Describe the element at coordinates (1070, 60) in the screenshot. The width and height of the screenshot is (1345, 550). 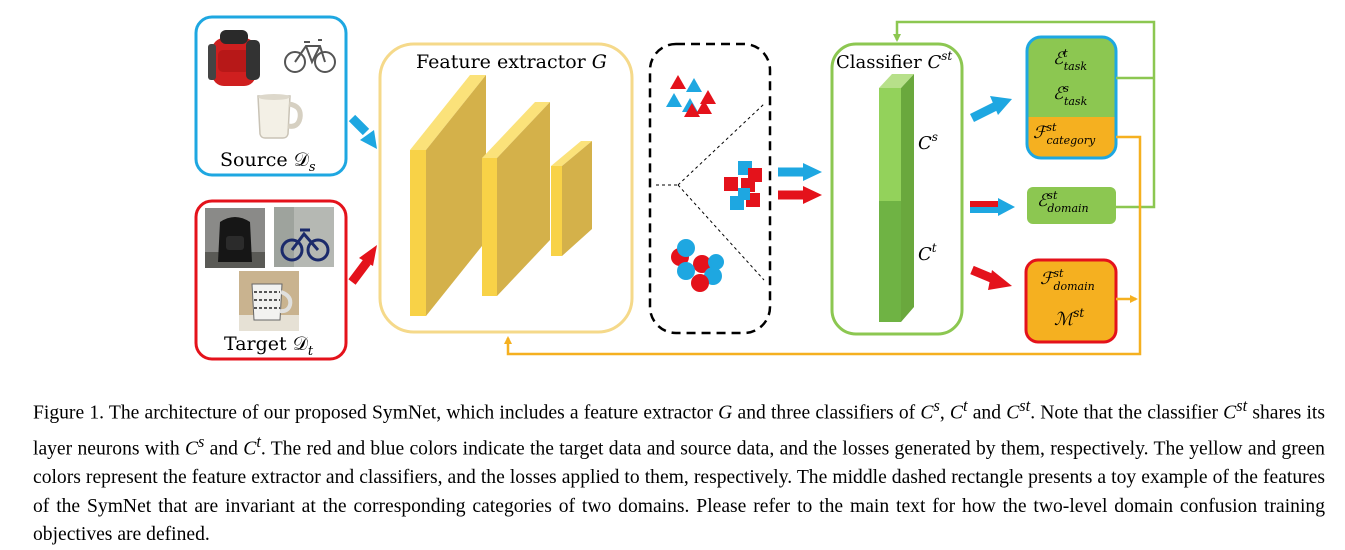
I see `task-loss-target-label: ℰt task` at that location.